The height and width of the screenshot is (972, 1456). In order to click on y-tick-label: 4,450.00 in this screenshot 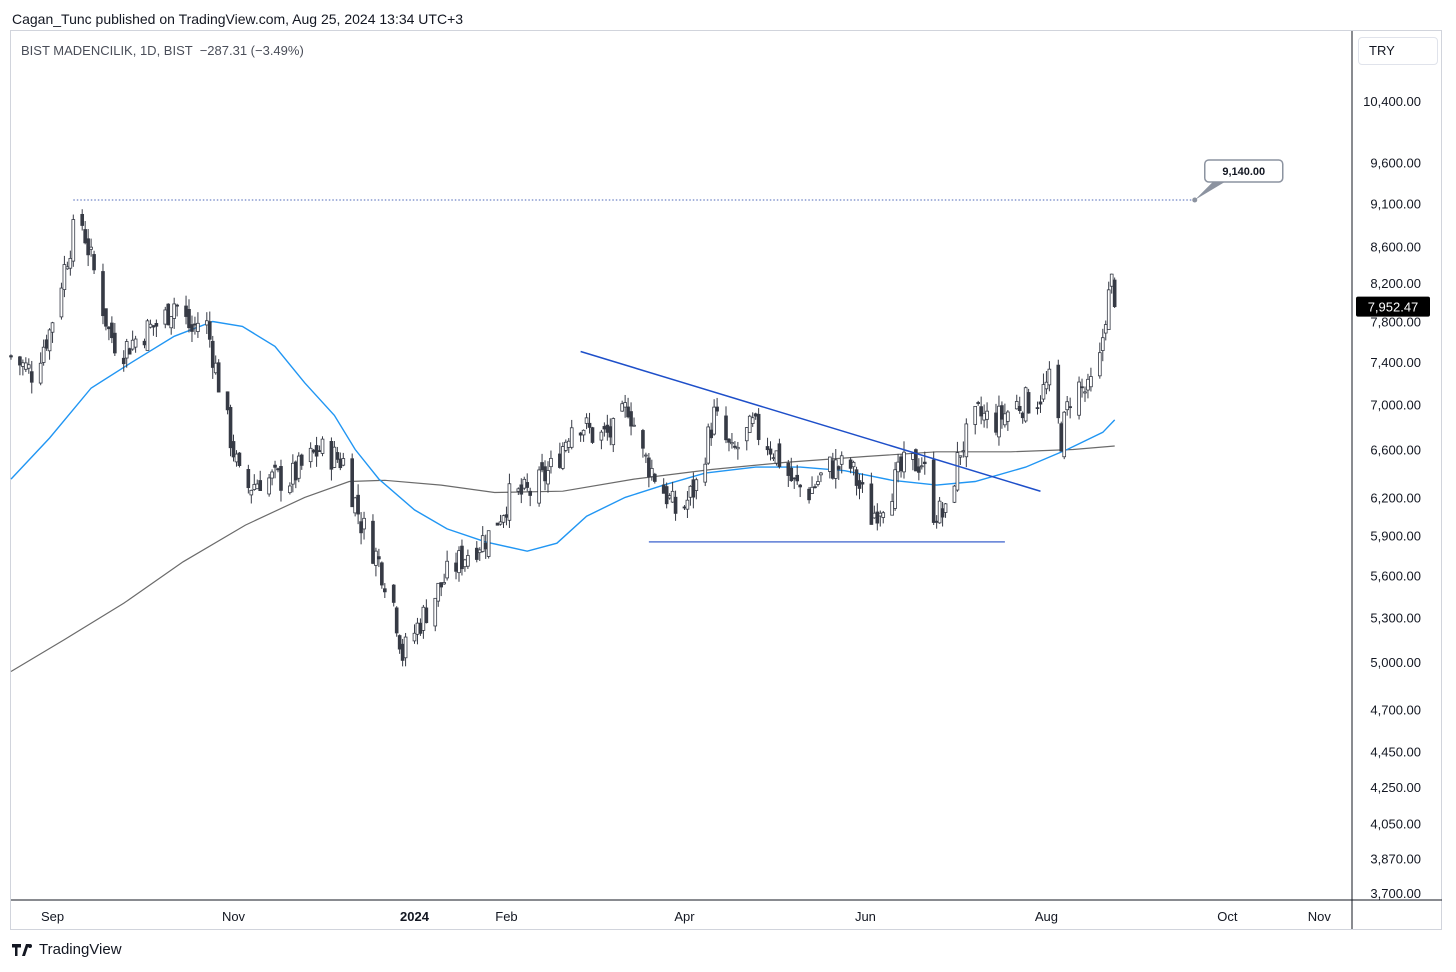, I will do `click(1395, 752)`.